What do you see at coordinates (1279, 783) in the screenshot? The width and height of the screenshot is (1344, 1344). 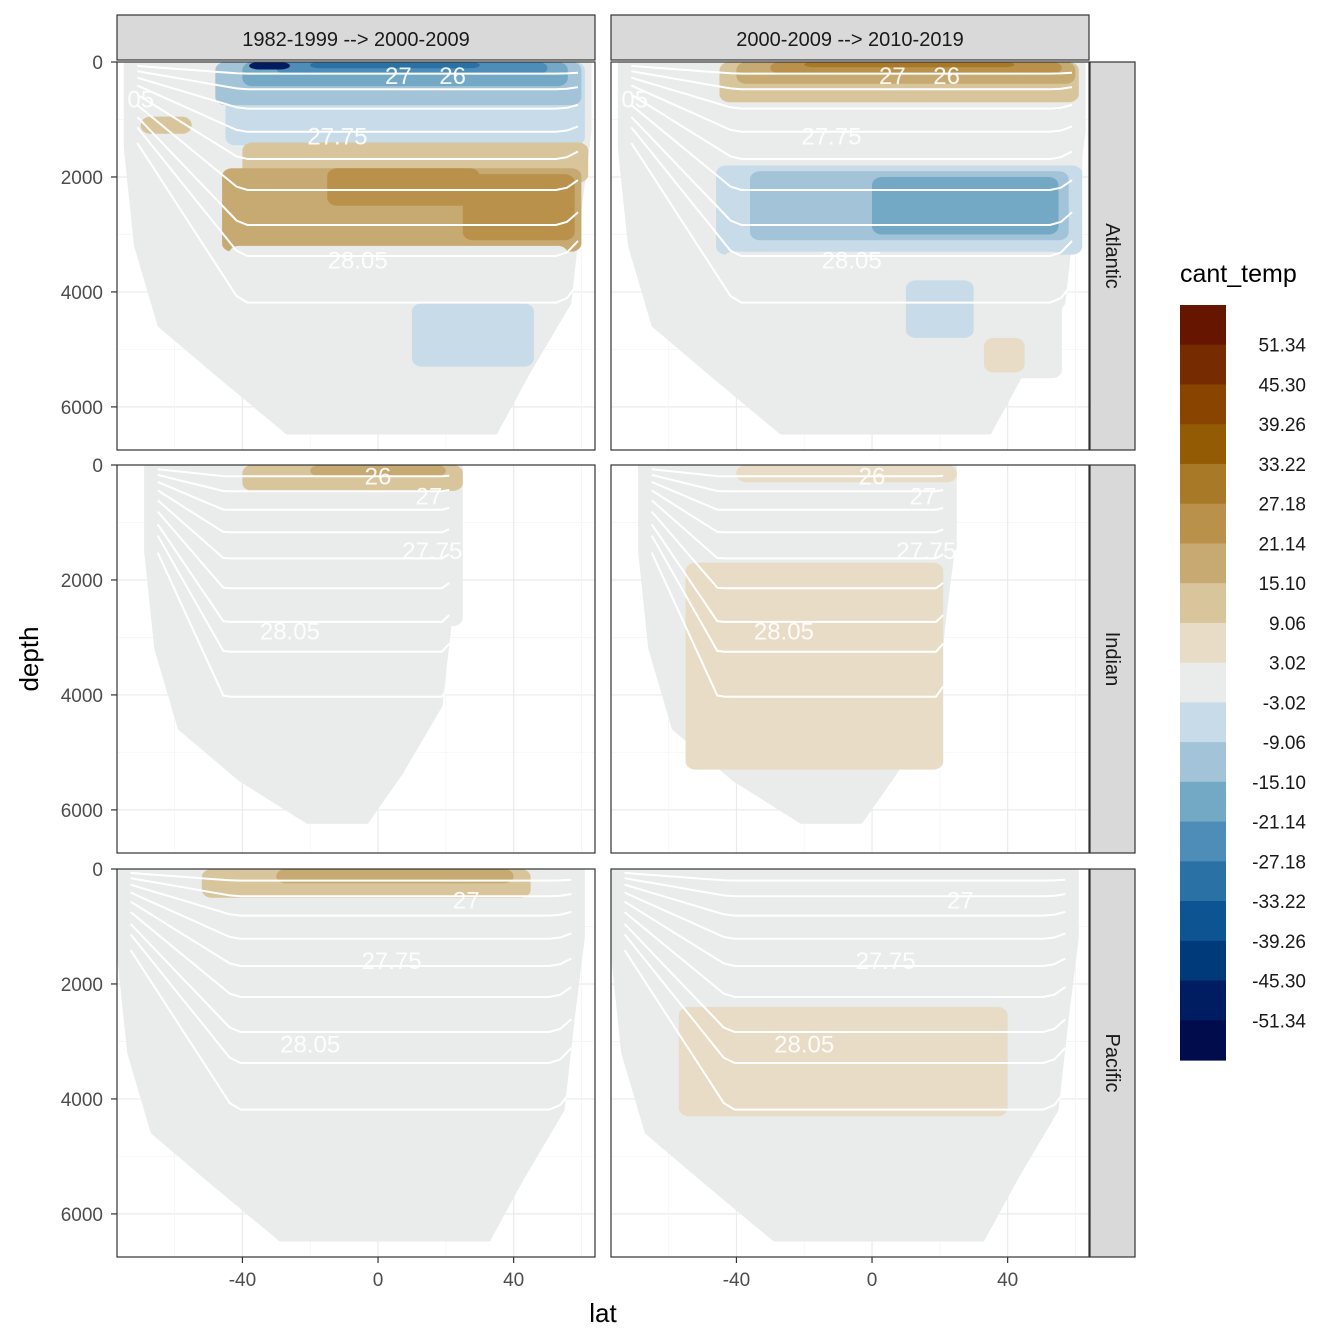 I see `legend-break-label: -15.10` at bounding box center [1279, 783].